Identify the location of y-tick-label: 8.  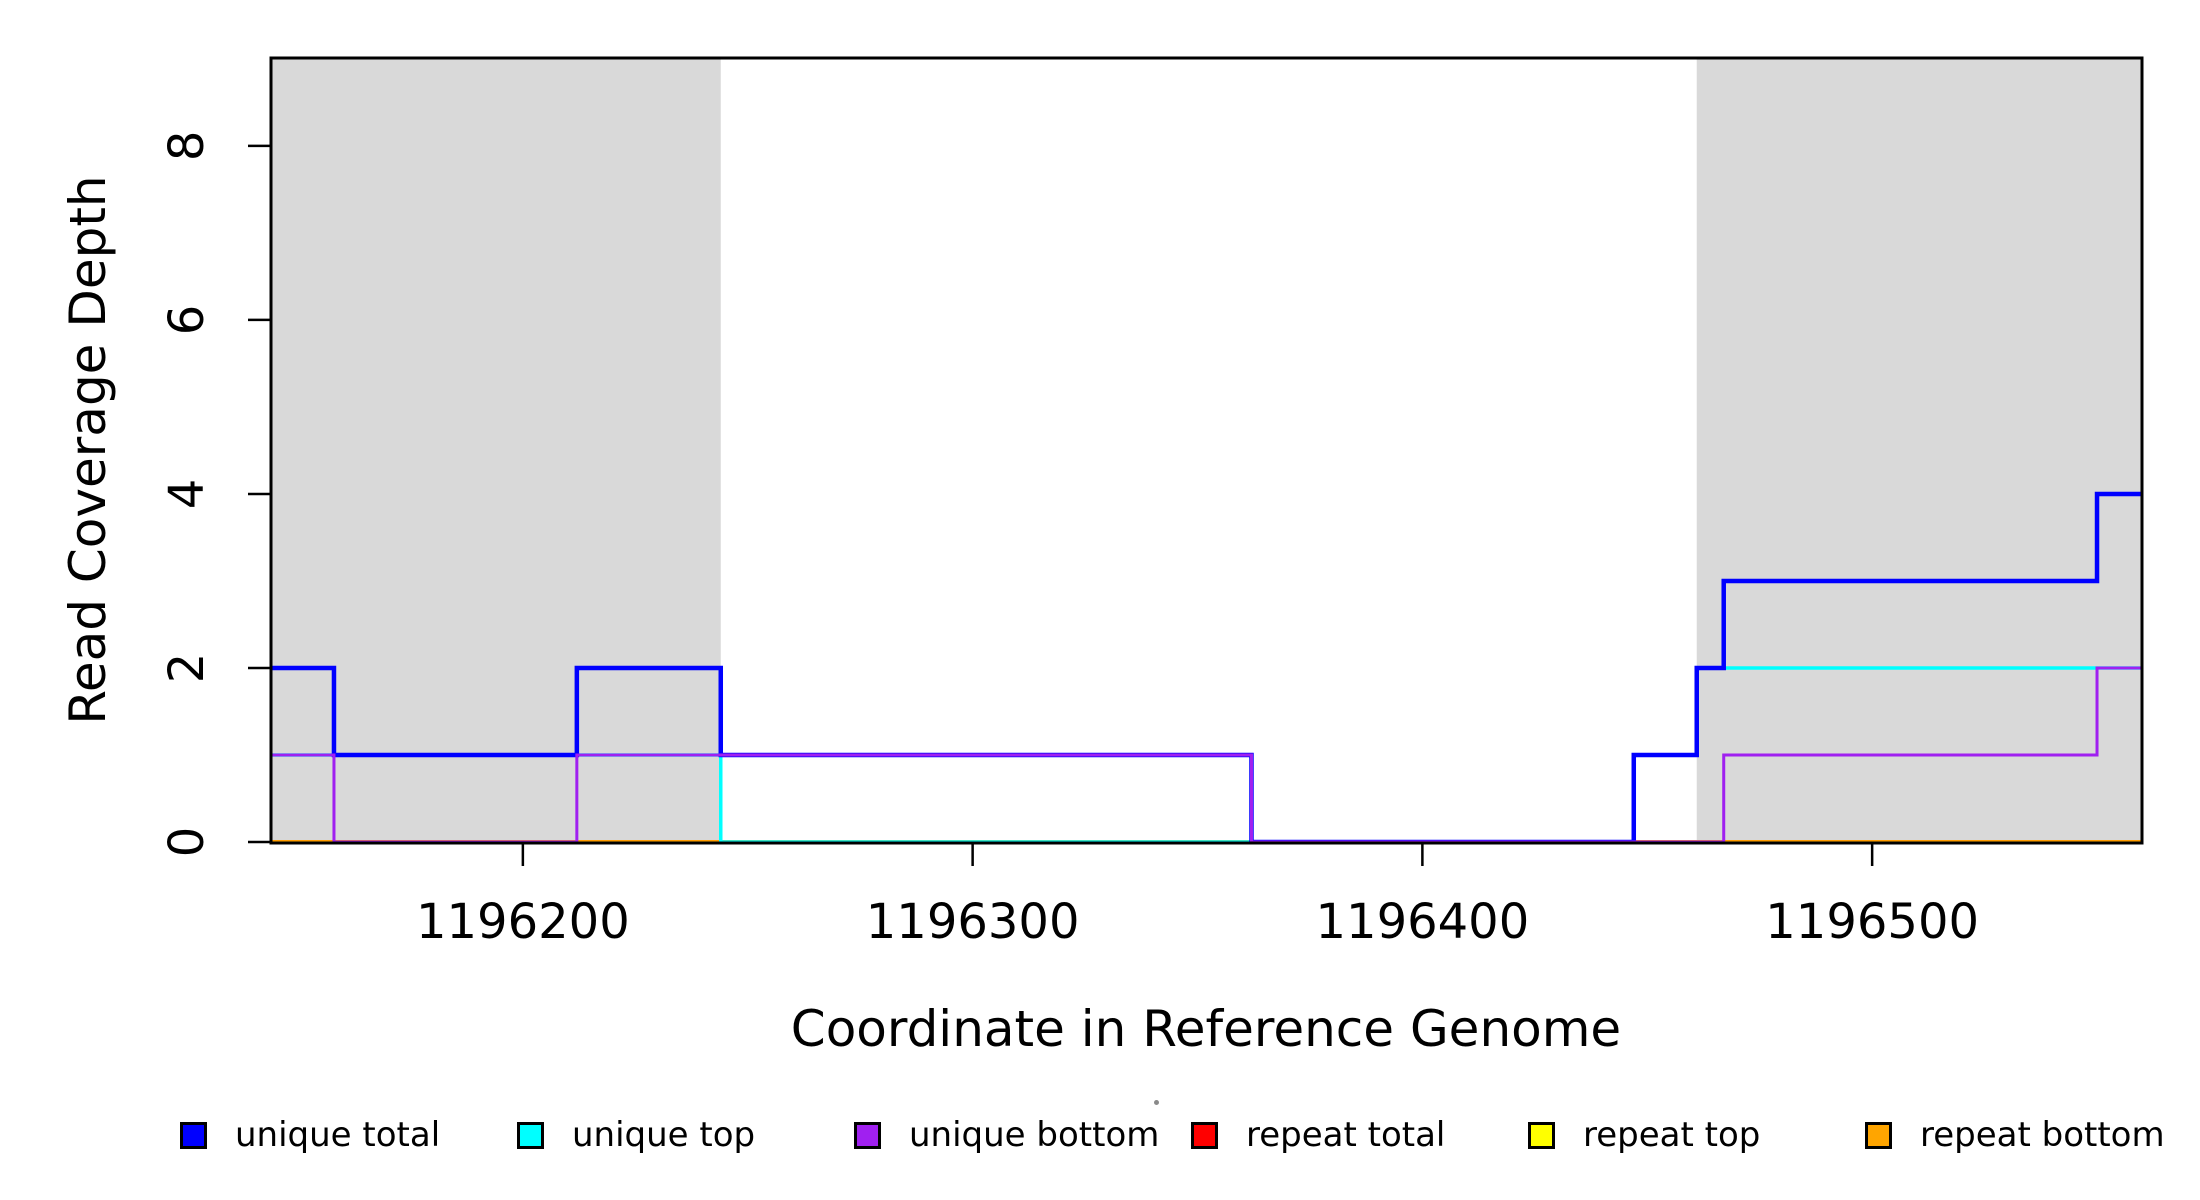
(187, 146).